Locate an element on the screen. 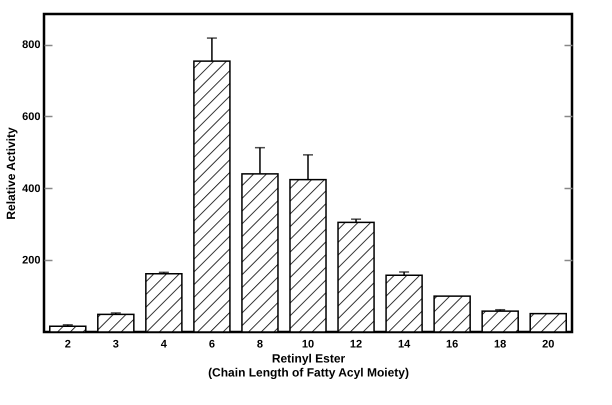  y-tick-label: 400 is located at coordinates (31, 188).